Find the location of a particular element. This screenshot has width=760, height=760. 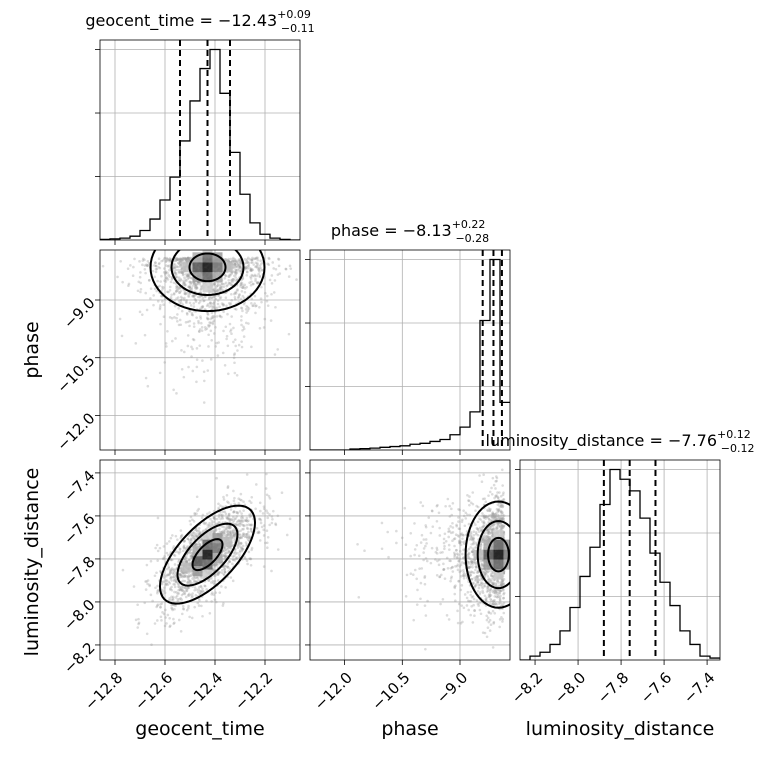

density-cell is located at coordinates (197, 277).